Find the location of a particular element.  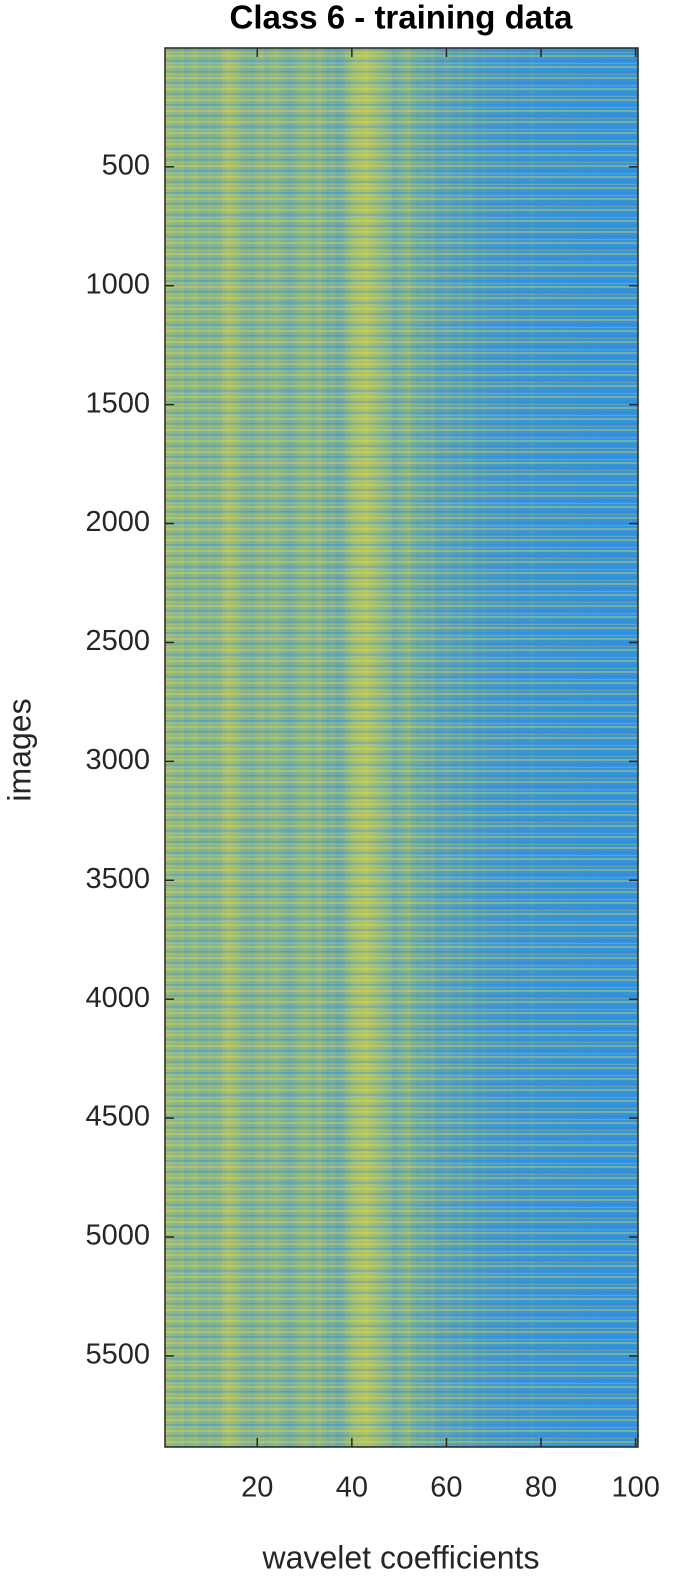

x-tick-label: 20 is located at coordinates (257, 1488).